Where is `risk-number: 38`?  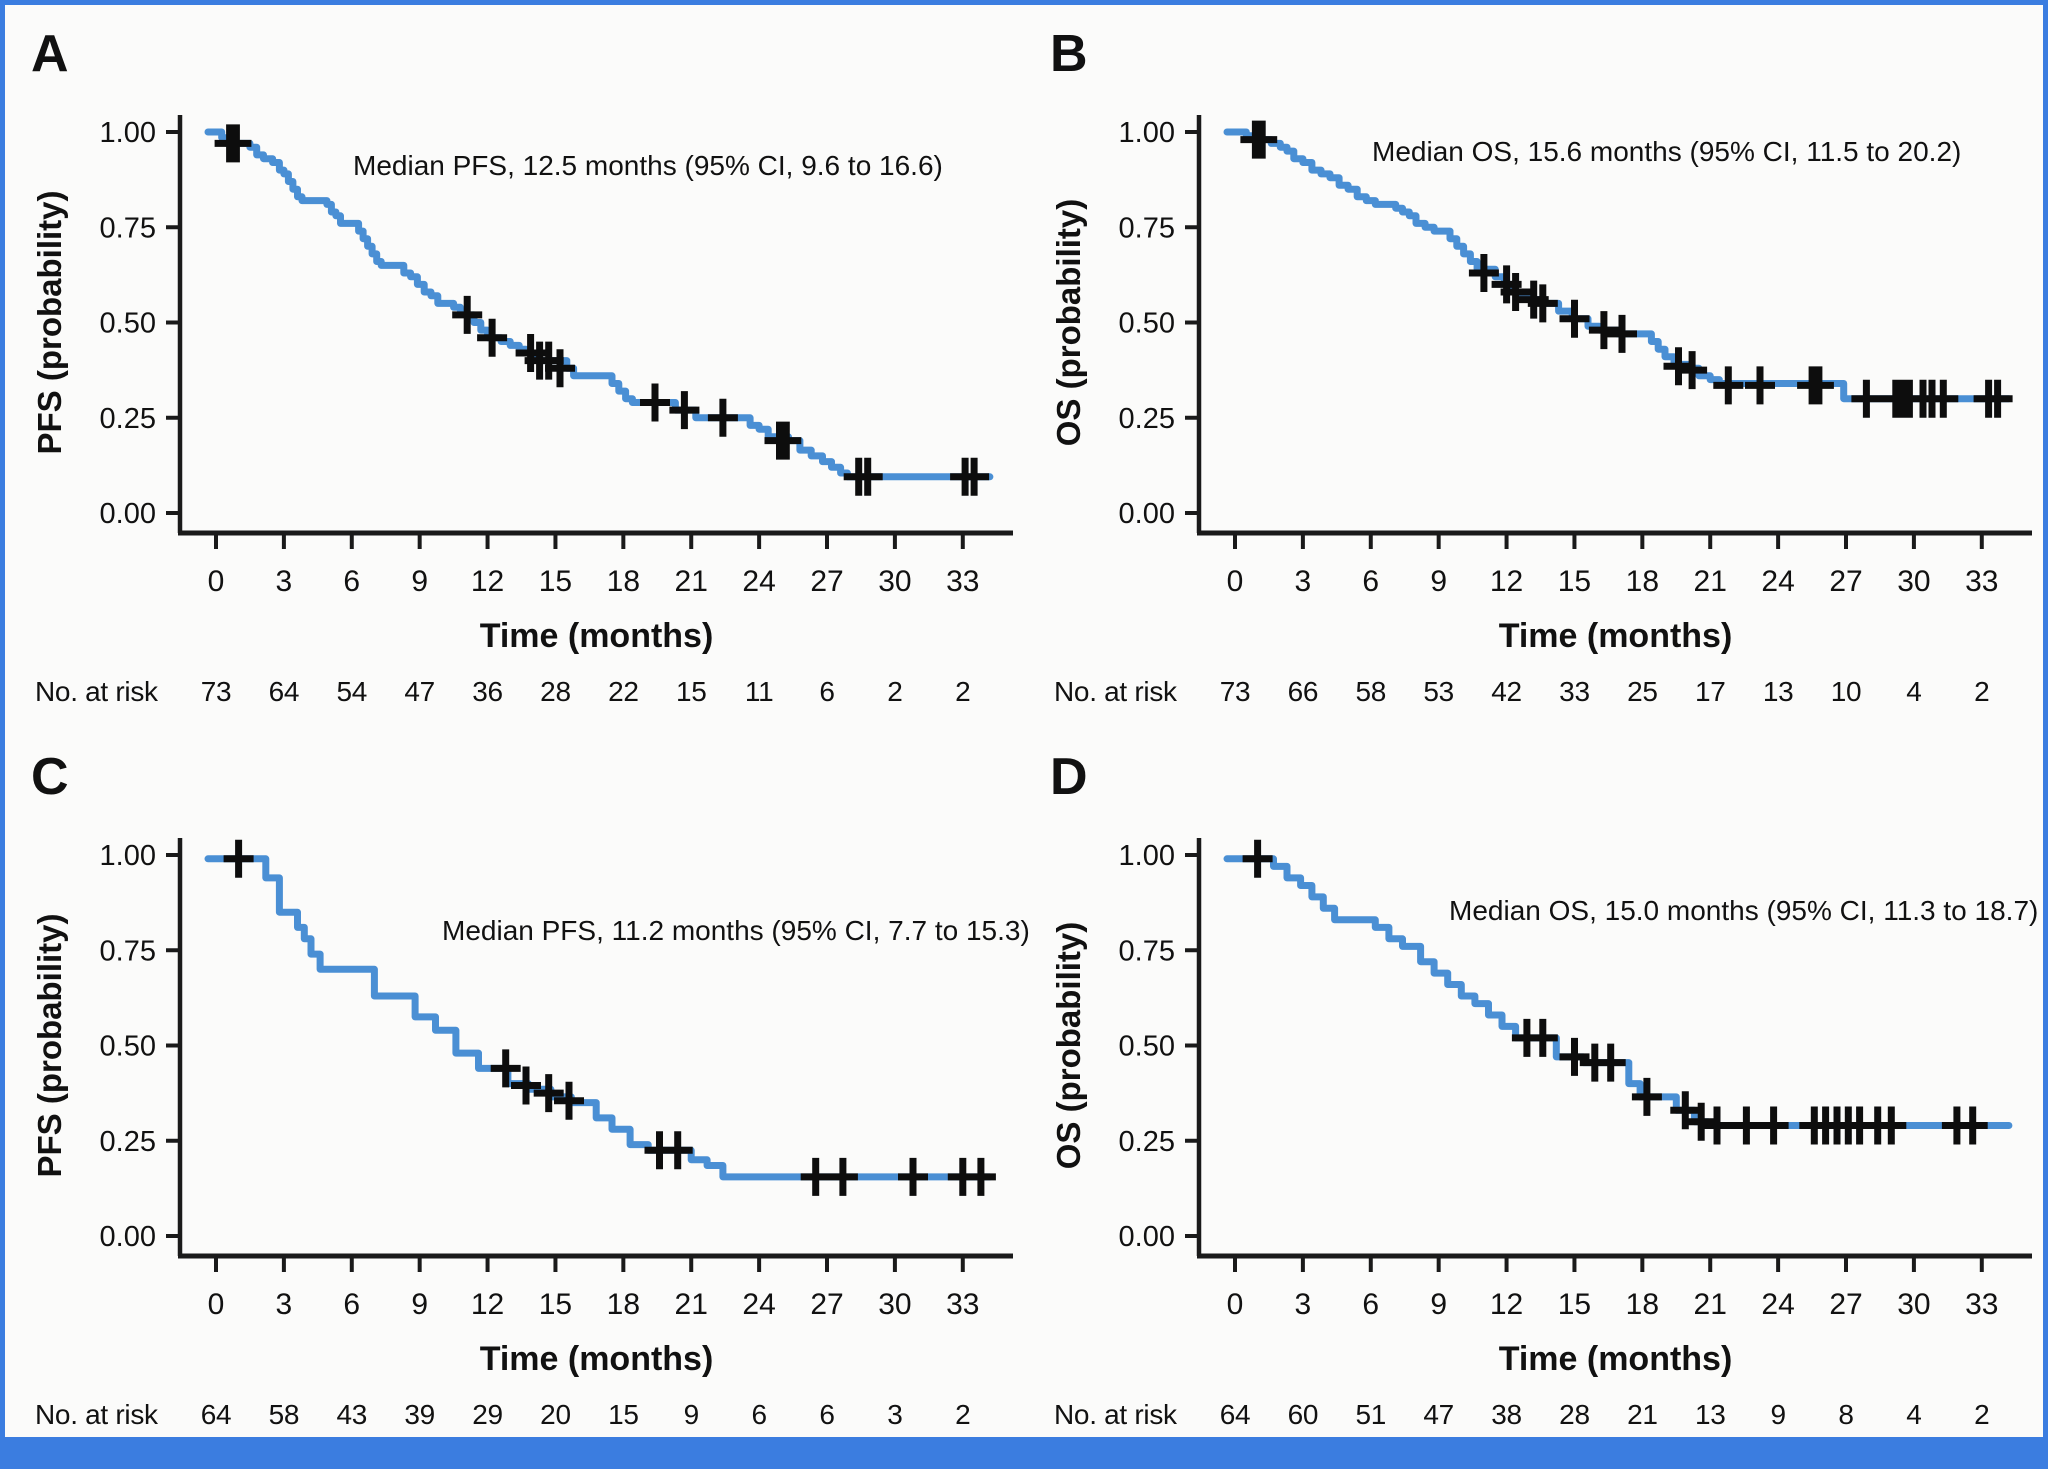
risk-number: 38 is located at coordinates (1506, 1414).